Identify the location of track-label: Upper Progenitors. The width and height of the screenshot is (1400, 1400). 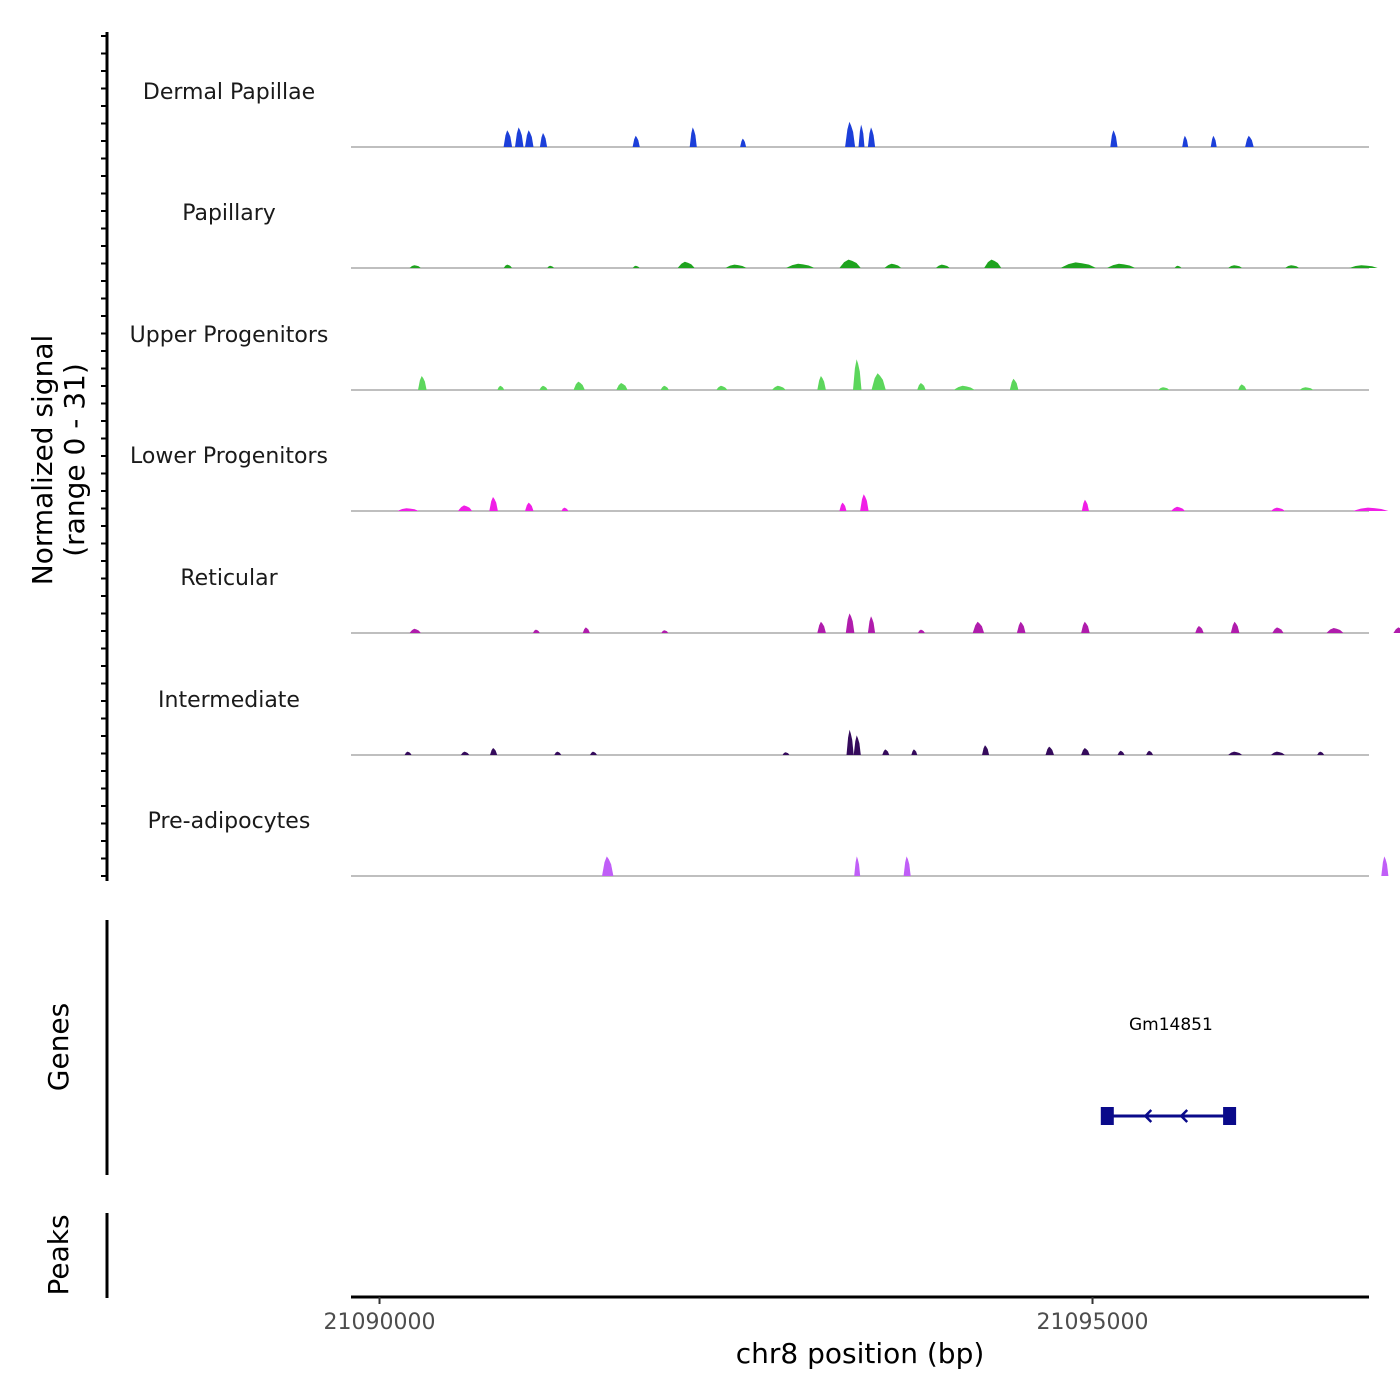
(229, 335).